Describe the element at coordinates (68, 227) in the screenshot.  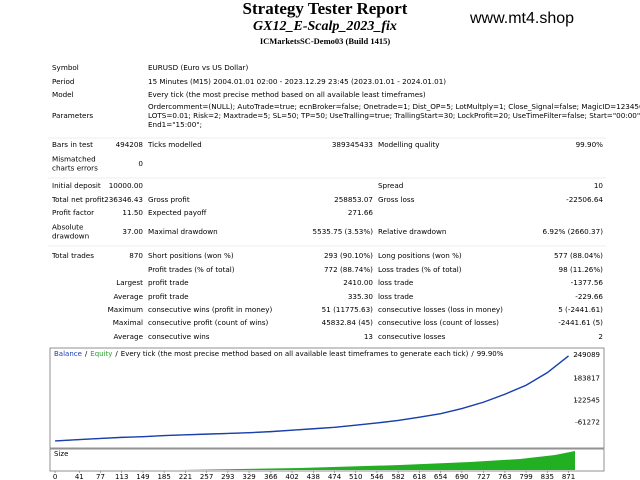
I see `cell-text: Absolute` at that location.